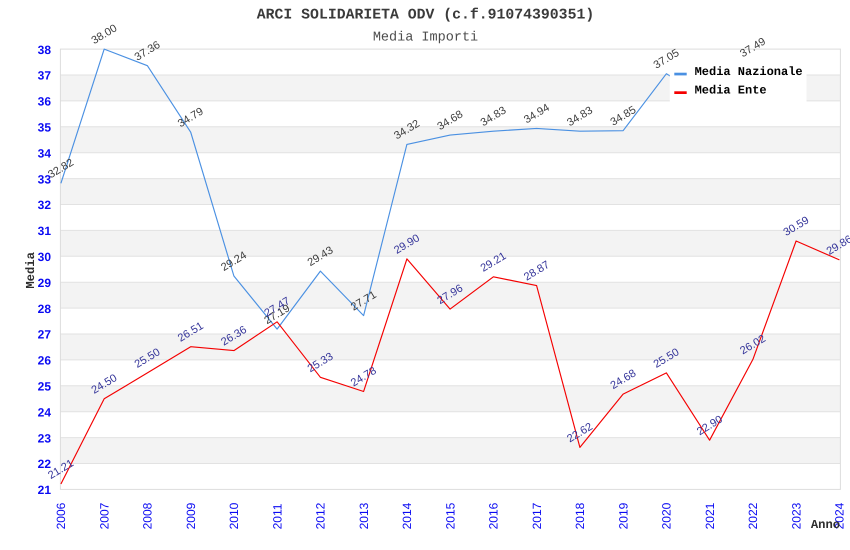 The image size is (850, 550). What do you see at coordinates (710, 515) in the screenshot?
I see `svg-text: 2021` at bounding box center [710, 515].